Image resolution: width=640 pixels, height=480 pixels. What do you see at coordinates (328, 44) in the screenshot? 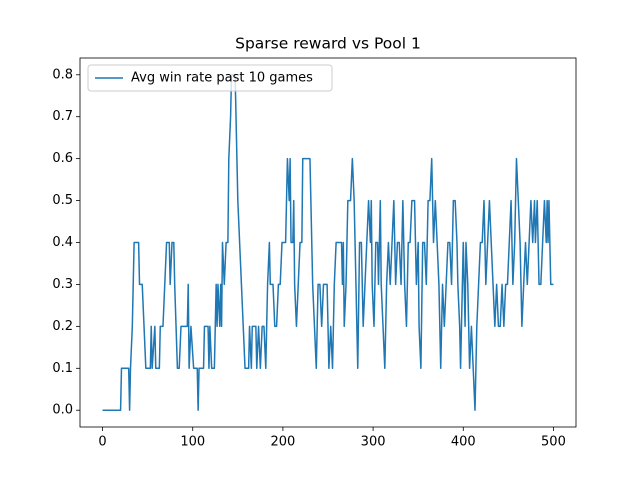
I see `chart-title: Sparse reward vs Pool 1` at bounding box center [328, 44].